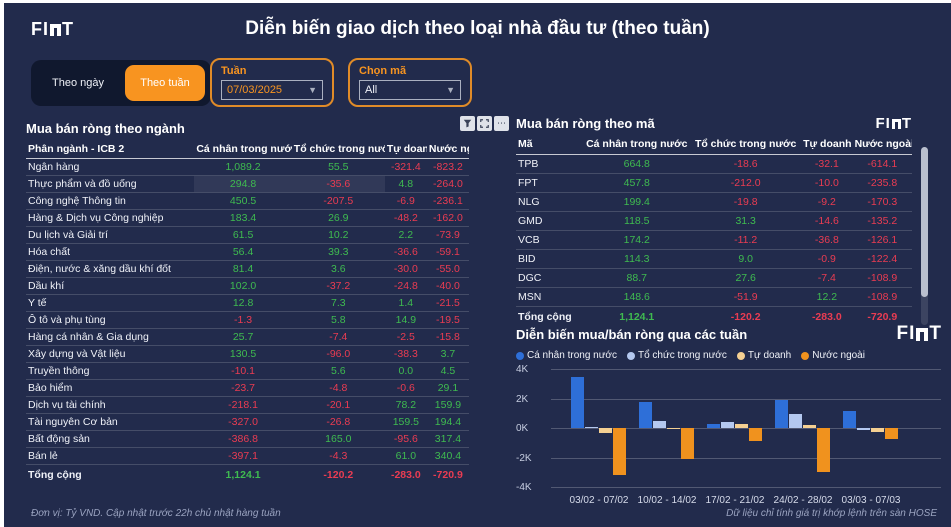 Image resolution: width=951 pixels, height=527 pixels. I want to click on table-row: Ngân hàng 1,089.2 55.5 -321.4 -823.2, so click(247, 167).